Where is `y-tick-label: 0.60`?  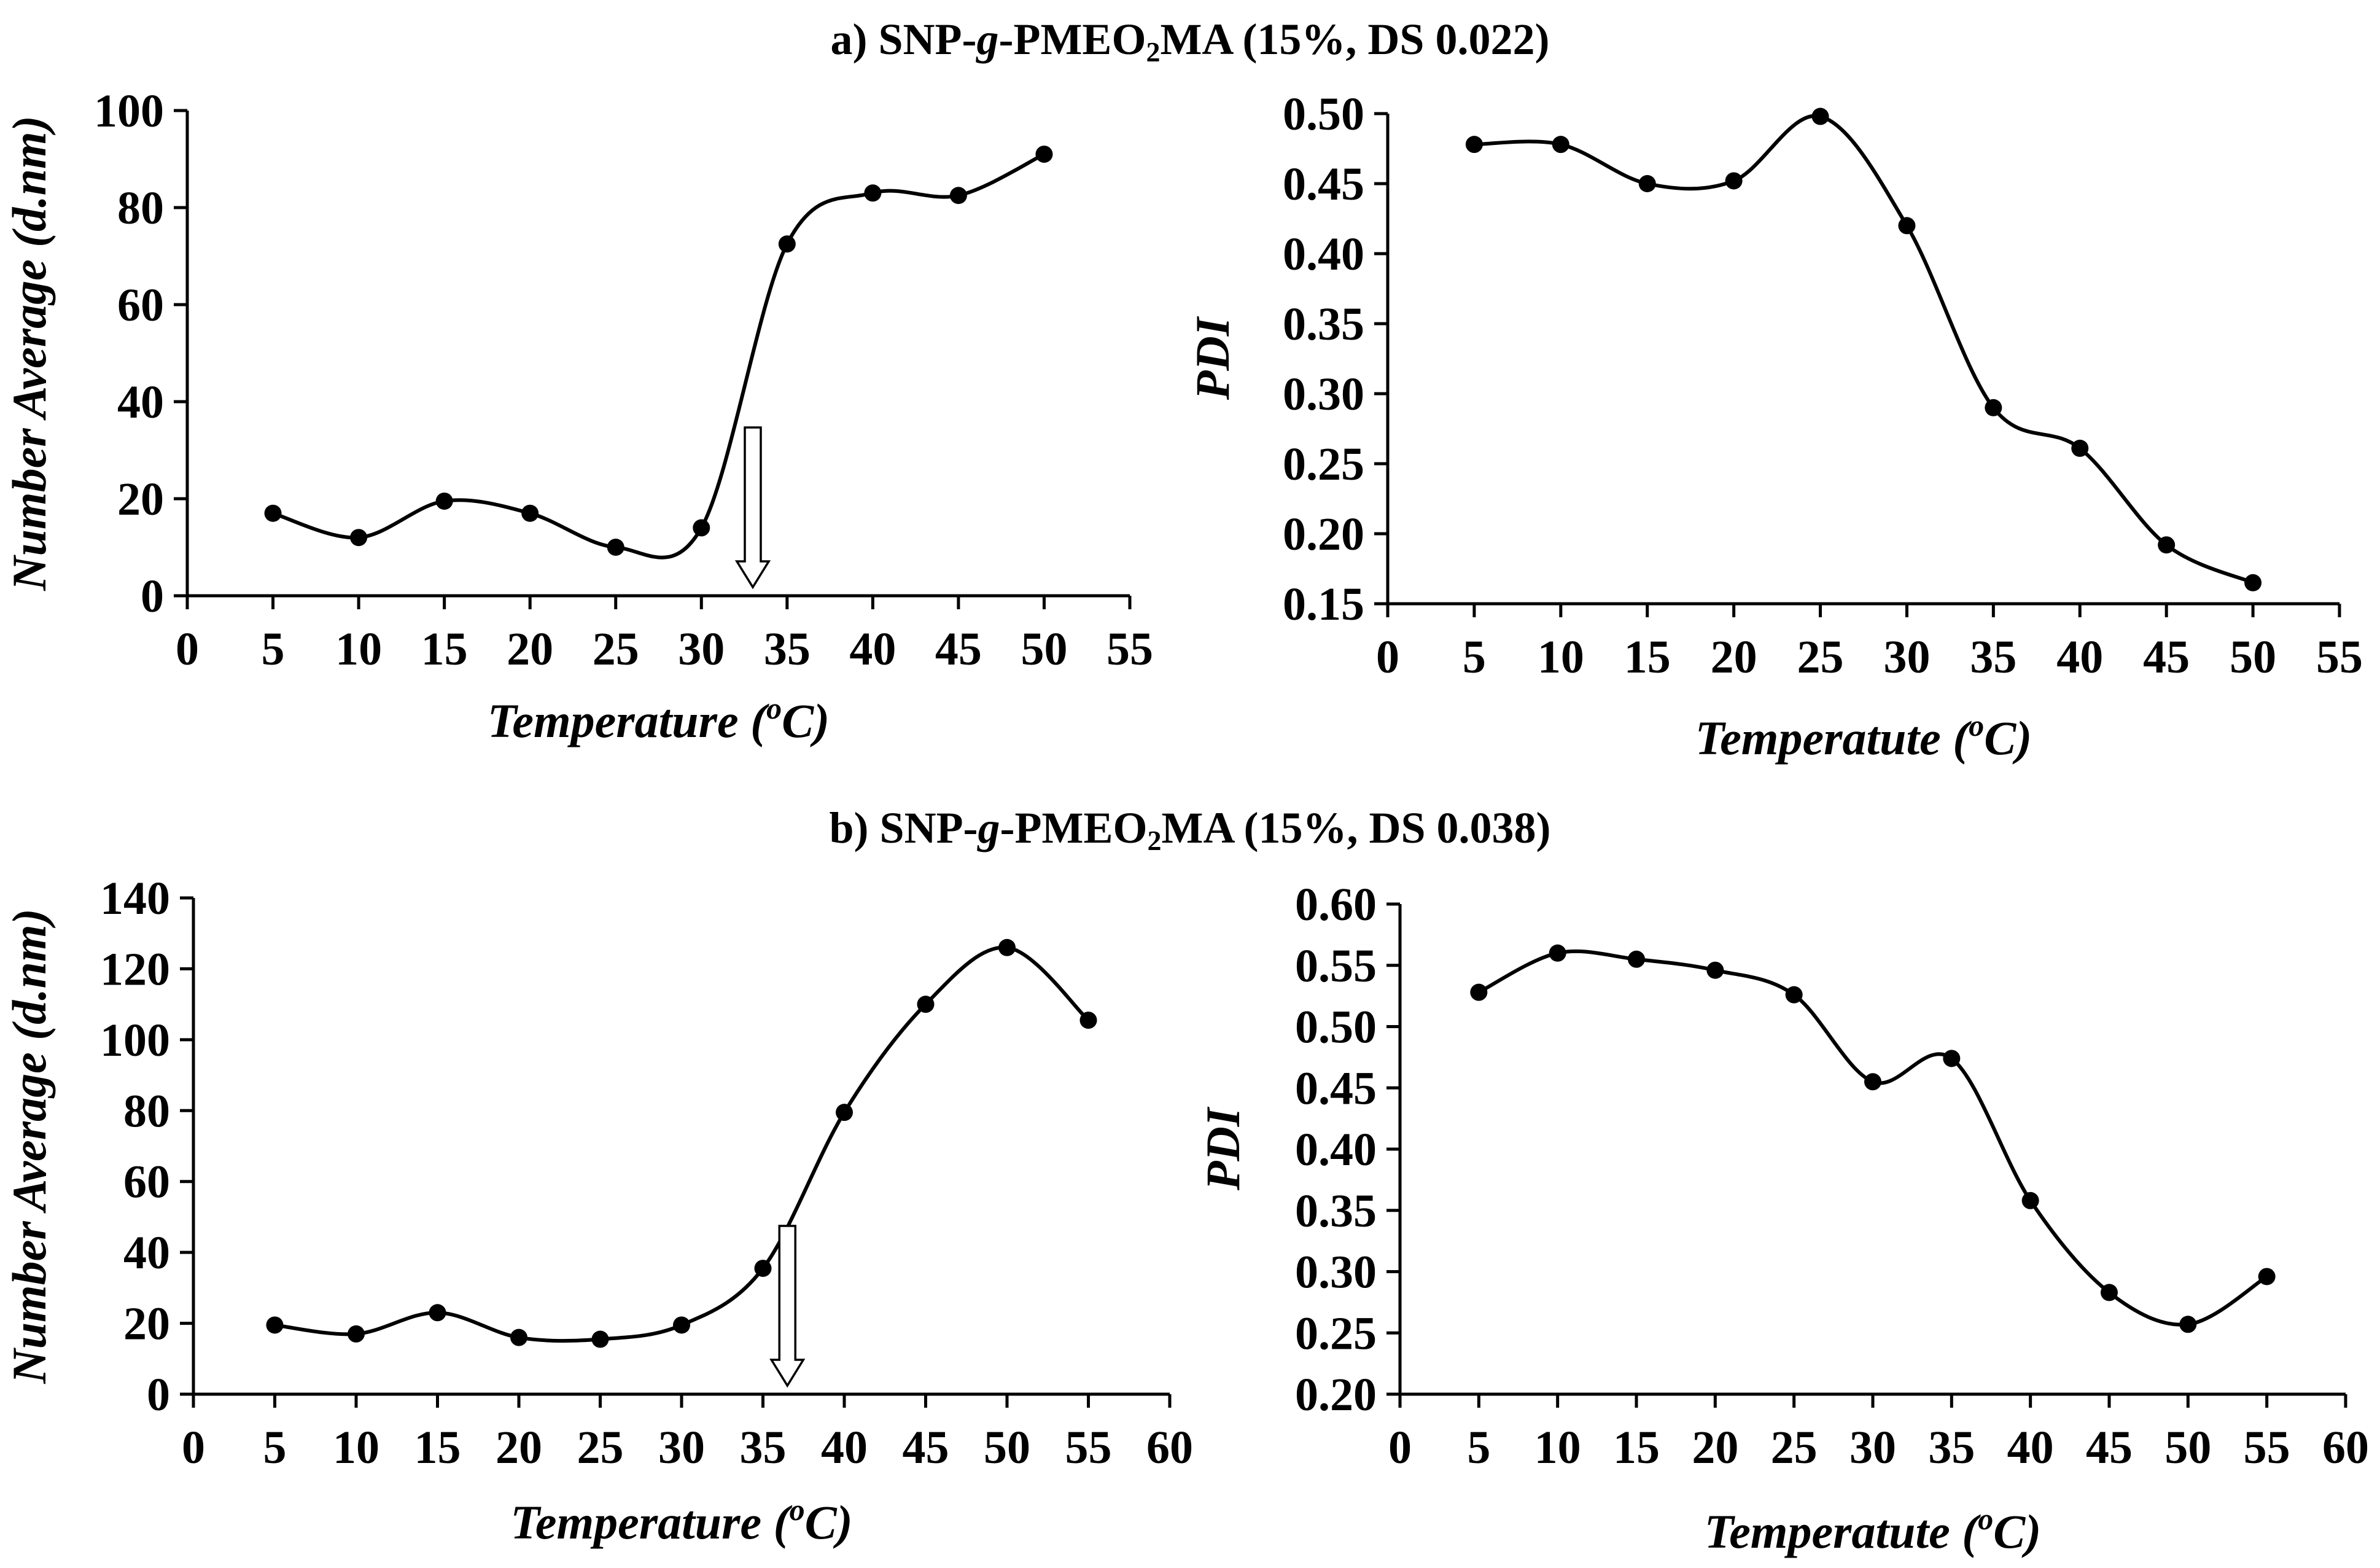
y-tick-label: 0.60 is located at coordinates (1336, 904).